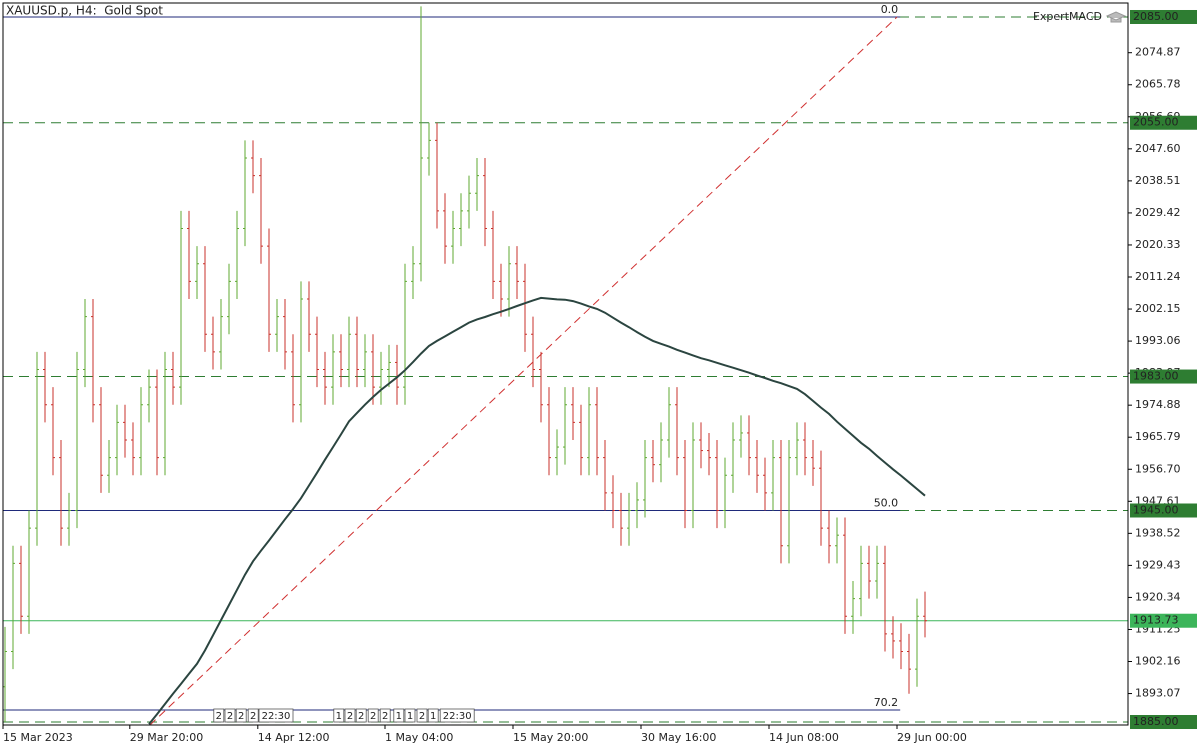 The image size is (1200, 750). What do you see at coordinates (1156, 16) in the screenshot?
I see `level-label: 2085.00` at bounding box center [1156, 16].